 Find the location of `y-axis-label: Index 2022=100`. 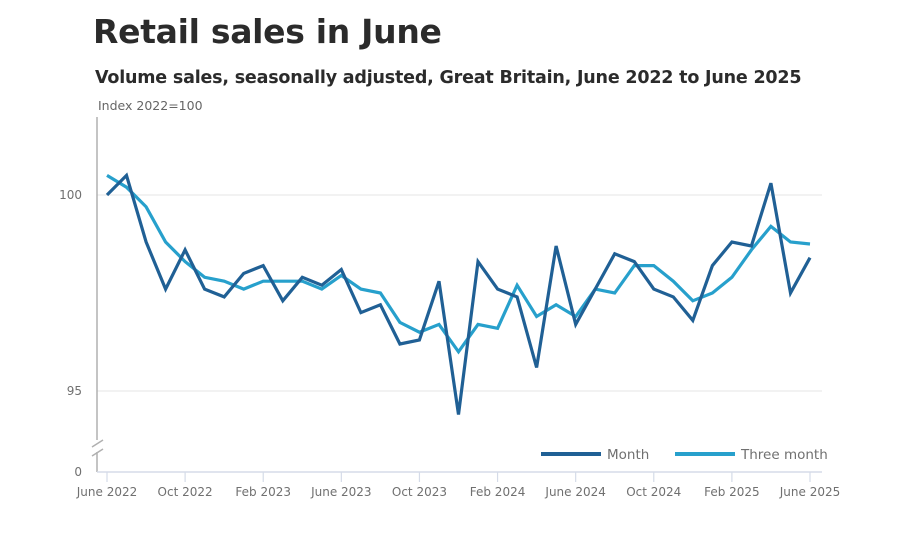

y-axis-label: Index 2022=100 is located at coordinates (150, 105).